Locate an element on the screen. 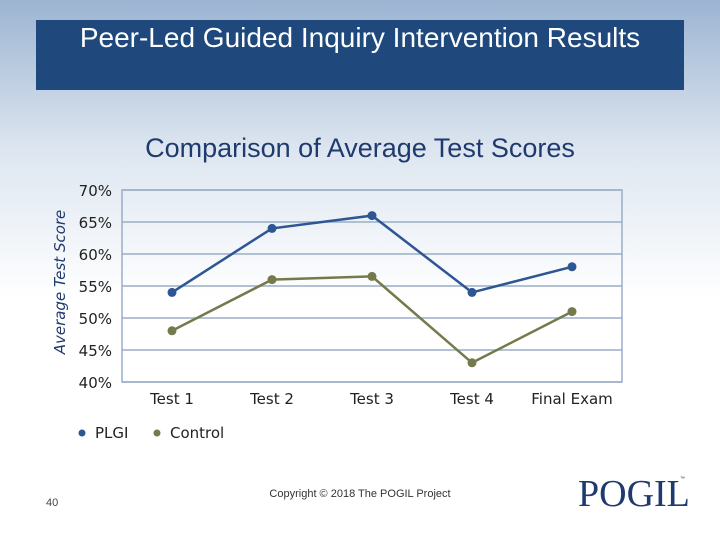 The height and width of the screenshot is (540, 720). x-tick-label: Test 3 is located at coordinates (371, 399).